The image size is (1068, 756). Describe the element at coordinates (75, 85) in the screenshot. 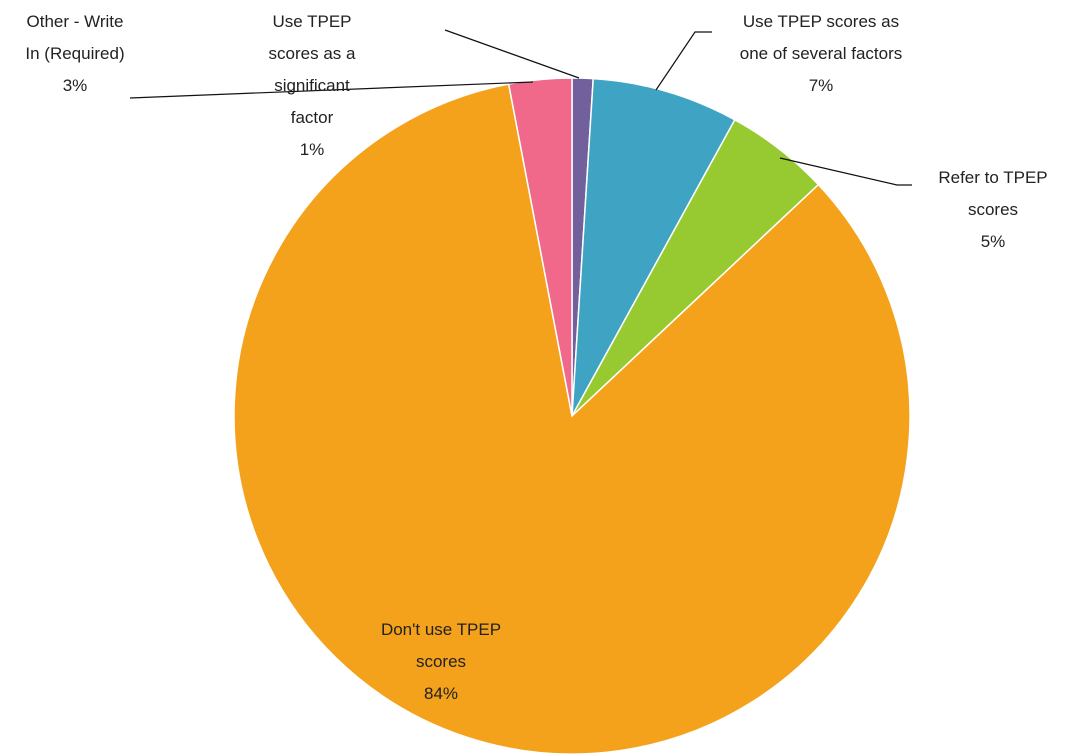

I see `value-label: 3%` at that location.